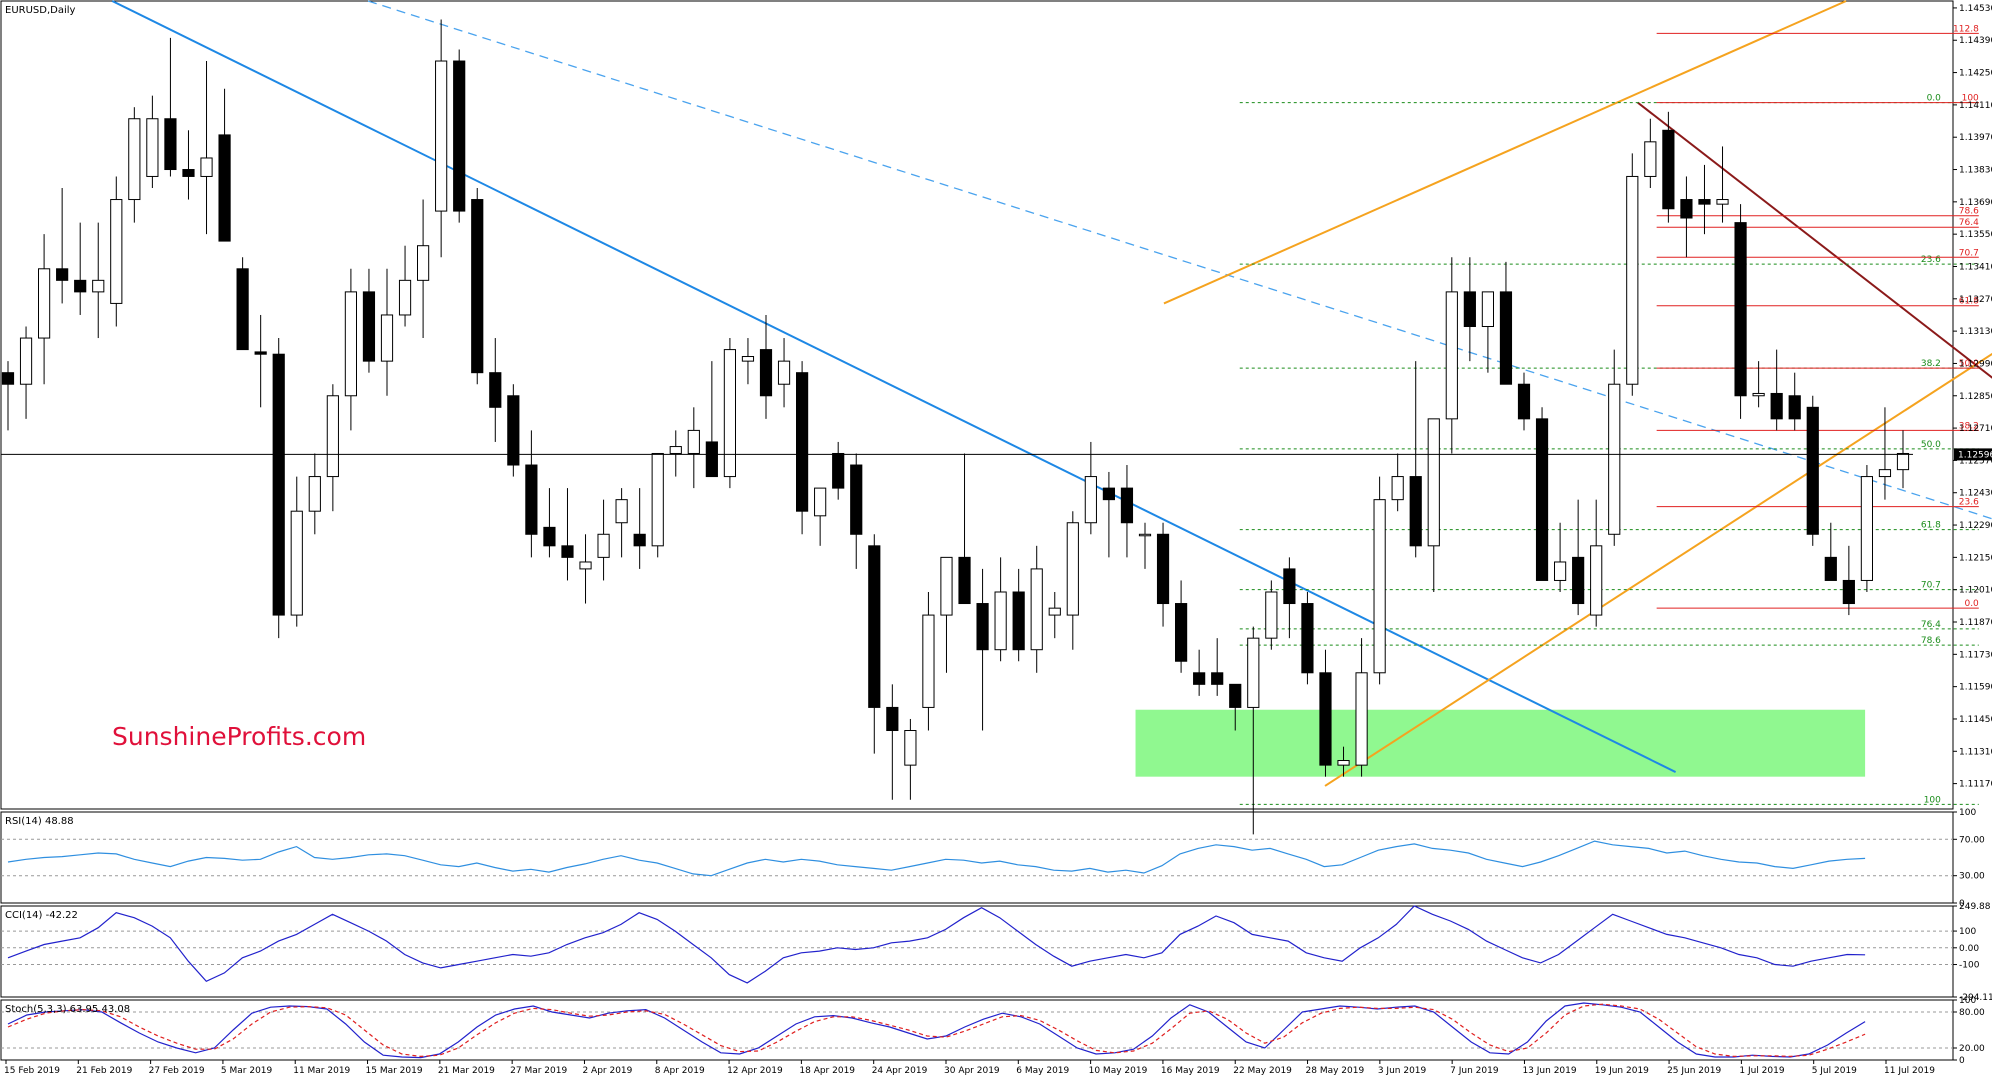  I want to click on y-tick-label: 1.12710, so click(1975, 429).